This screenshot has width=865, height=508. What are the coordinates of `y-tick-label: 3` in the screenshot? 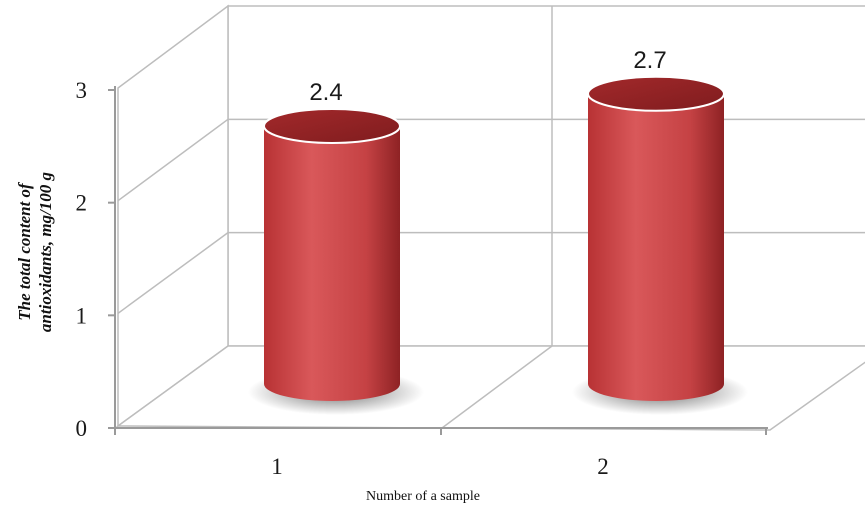 It's located at (82, 90).